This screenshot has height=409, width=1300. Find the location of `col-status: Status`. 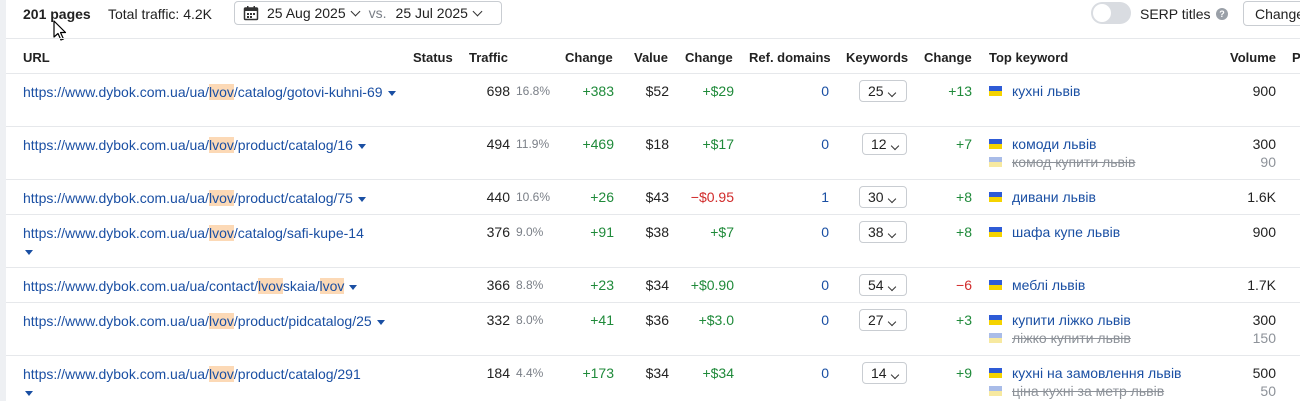

col-status: Status is located at coordinates (433, 57).